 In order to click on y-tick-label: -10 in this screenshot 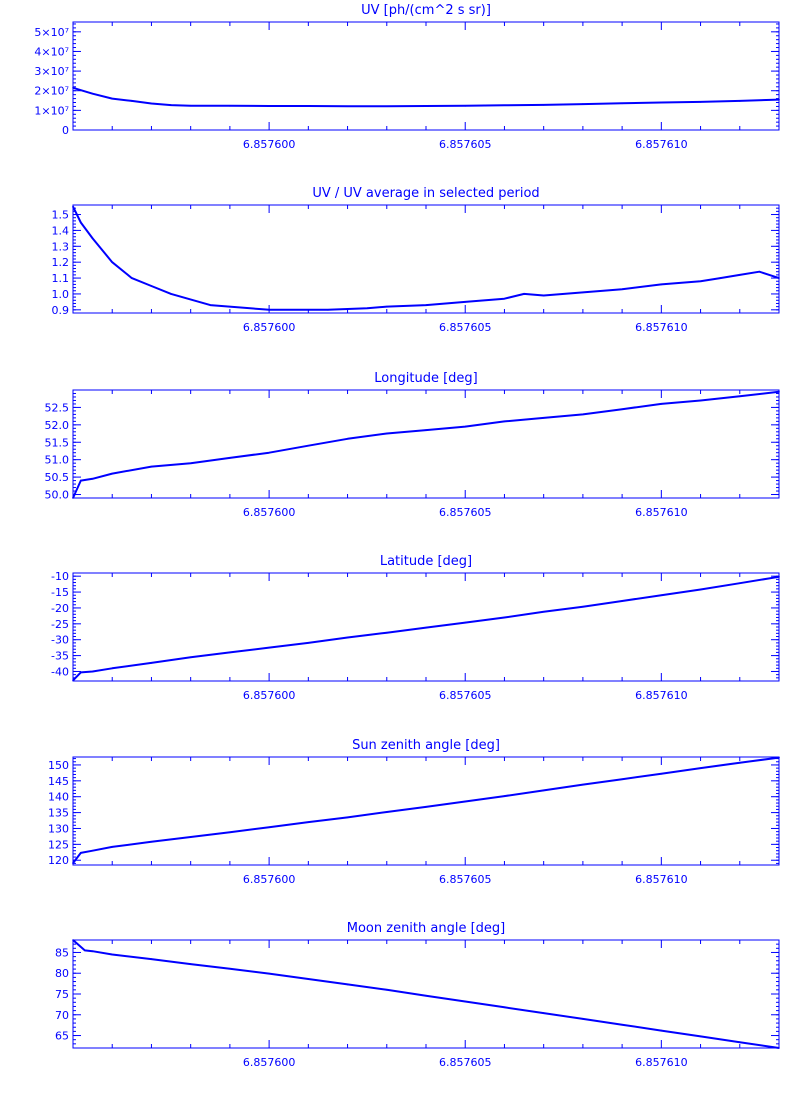, I will do `click(60, 576)`.